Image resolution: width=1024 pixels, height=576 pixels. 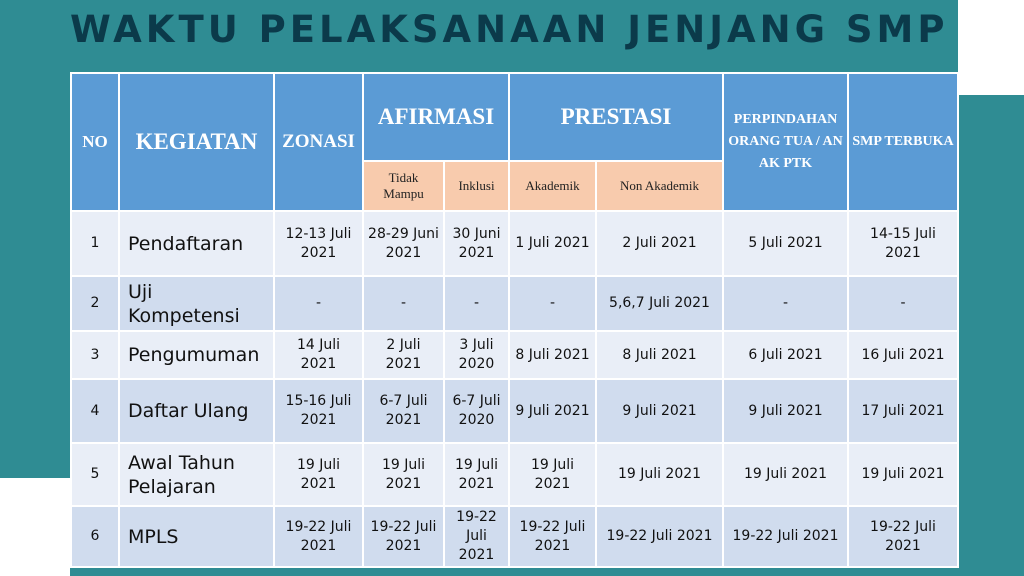 I want to click on sub-header: Tidak Mampu, so click(x=403, y=186).